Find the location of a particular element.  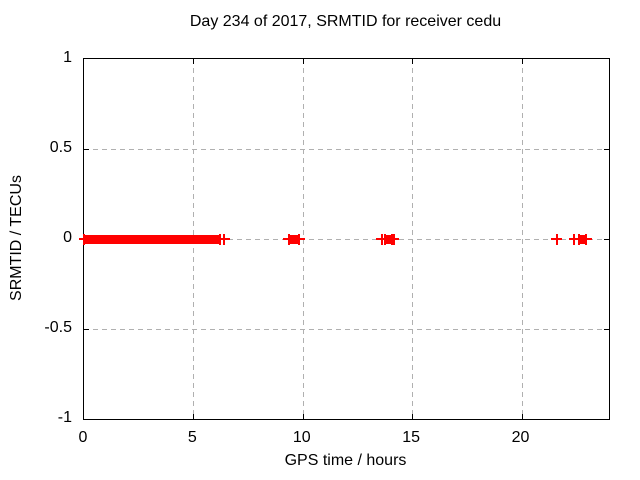

x-tick-label: 5 is located at coordinates (192, 437).